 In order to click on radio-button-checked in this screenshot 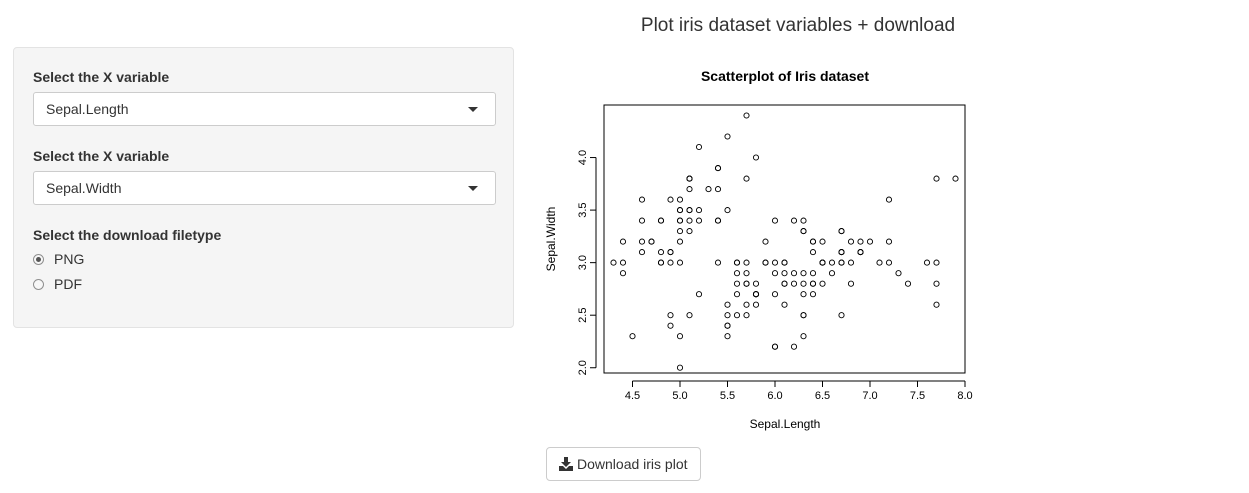, I will do `click(38, 259)`.